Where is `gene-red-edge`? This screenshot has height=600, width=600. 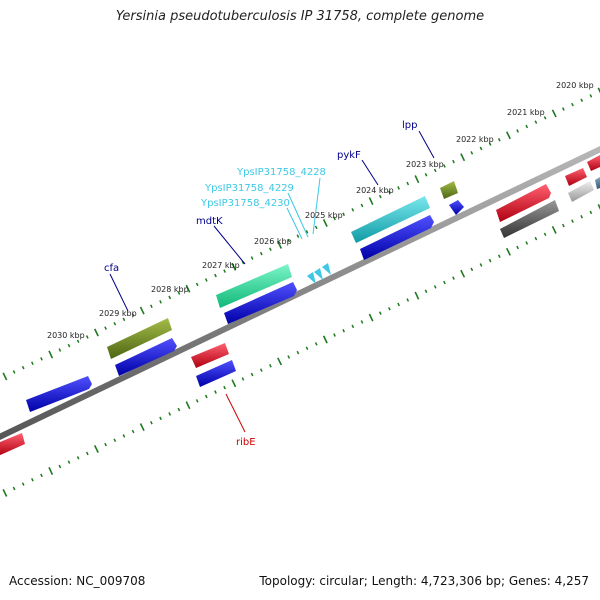 gene-red-edge is located at coordinates (593, 163).